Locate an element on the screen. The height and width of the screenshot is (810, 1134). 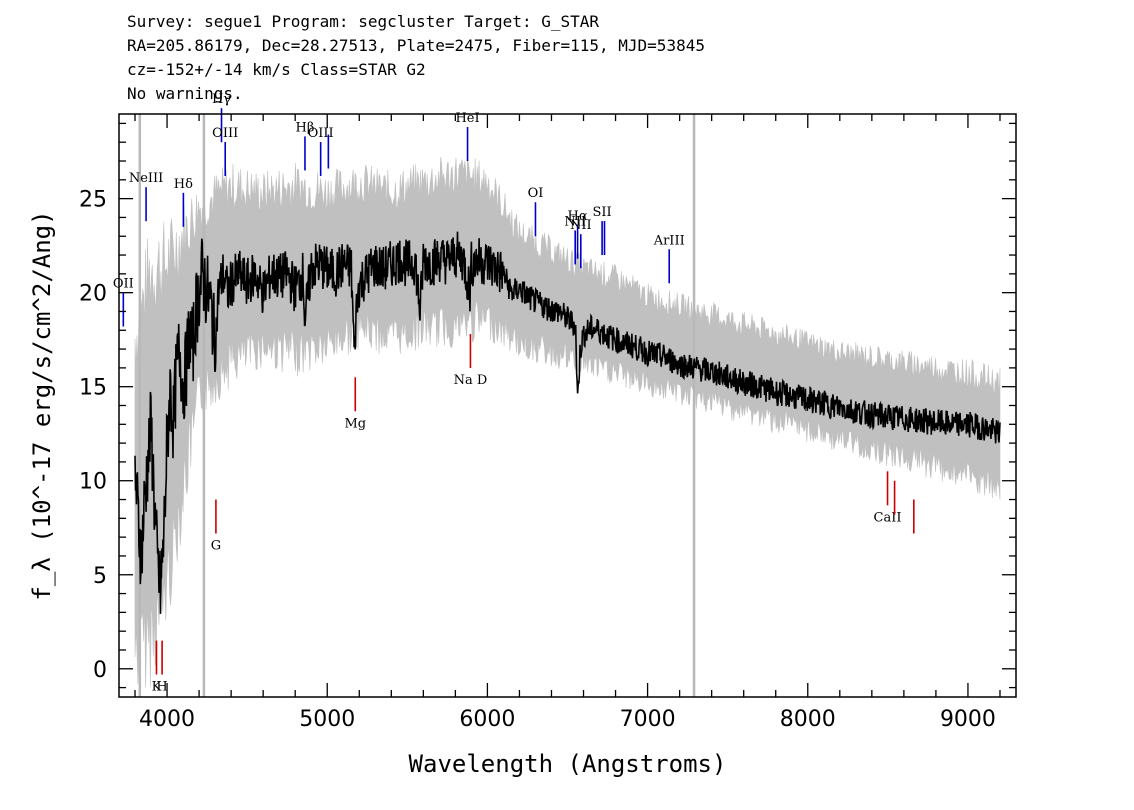
emission-line-label-4: OIII is located at coordinates (225, 133).